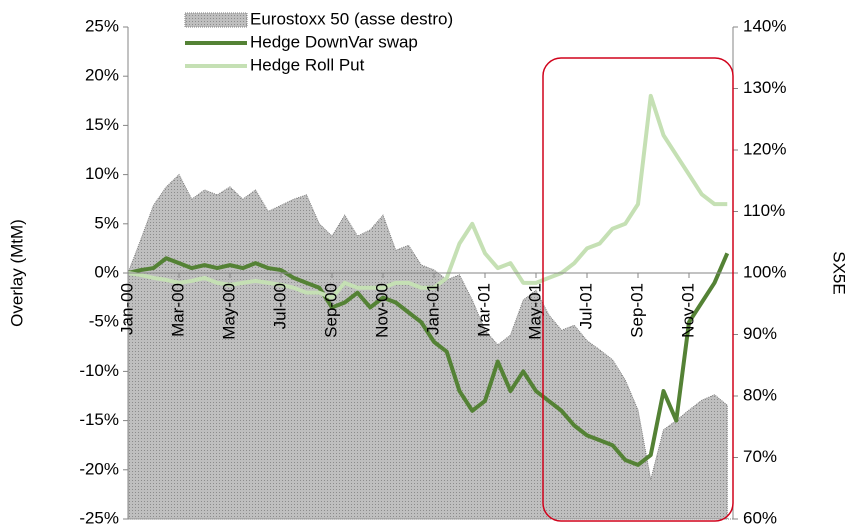 This screenshot has height=531, width=854. I want to click on y2-tick-label: 120%, so click(764, 148).